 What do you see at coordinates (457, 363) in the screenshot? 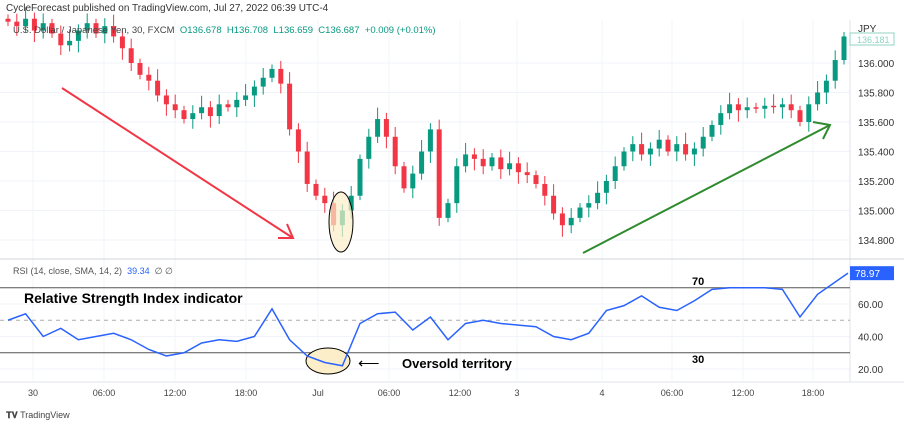
I see `oversold-annotation: Oversold territory` at bounding box center [457, 363].